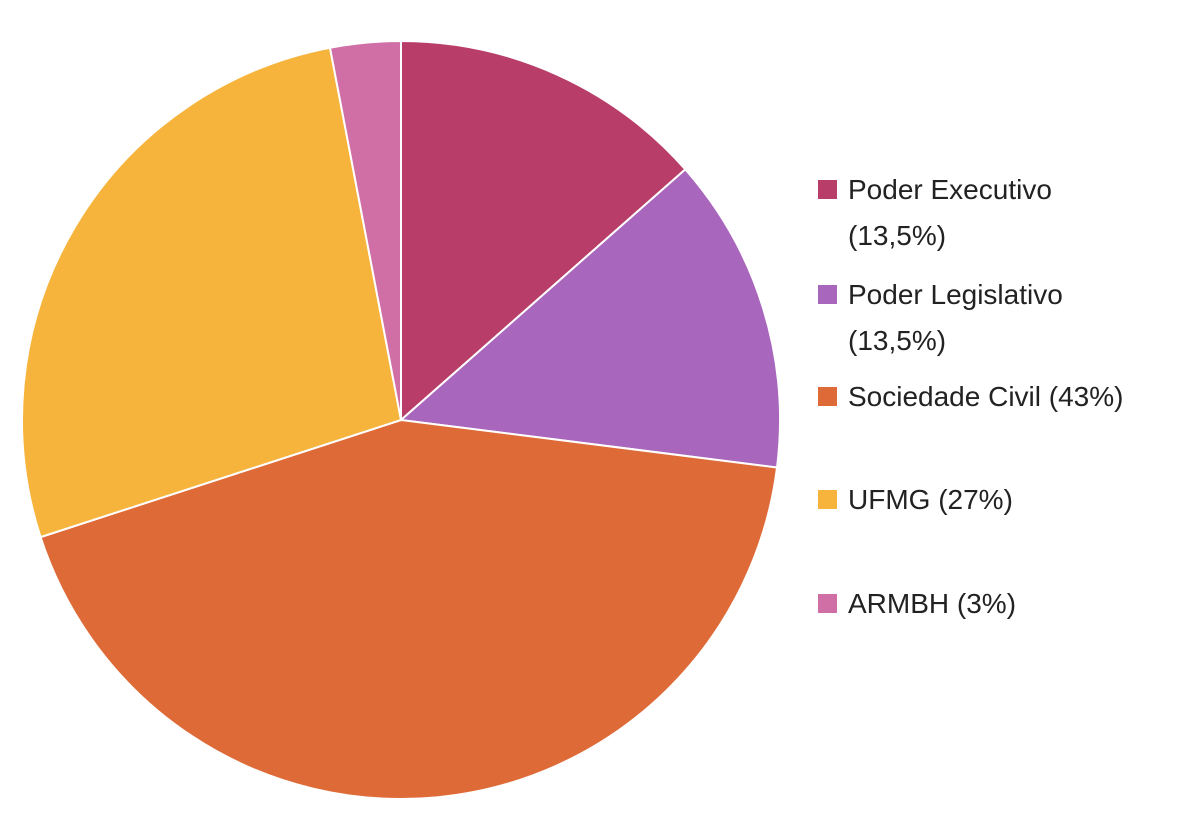 The image size is (1193, 839). What do you see at coordinates (932, 603) in the screenshot?
I see `legend-label: ARMBH (3%)` at bounding box center [932, 603].